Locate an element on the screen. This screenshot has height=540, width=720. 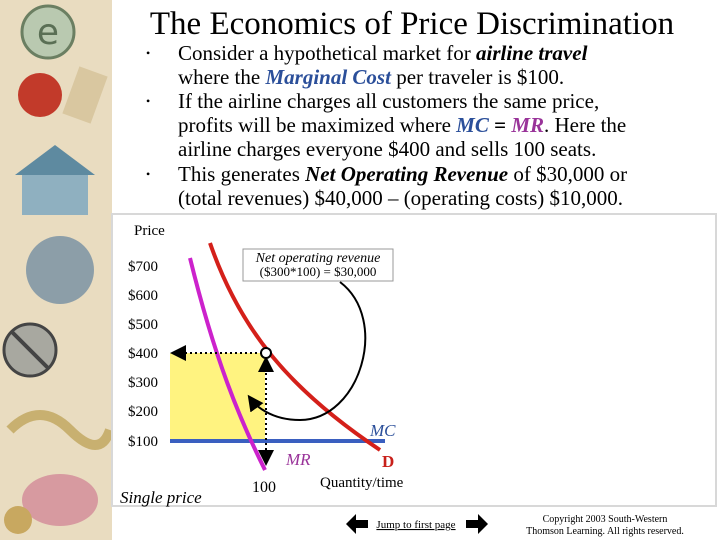
callout-text: Net operating revenue is located at coordinates (318, 258).